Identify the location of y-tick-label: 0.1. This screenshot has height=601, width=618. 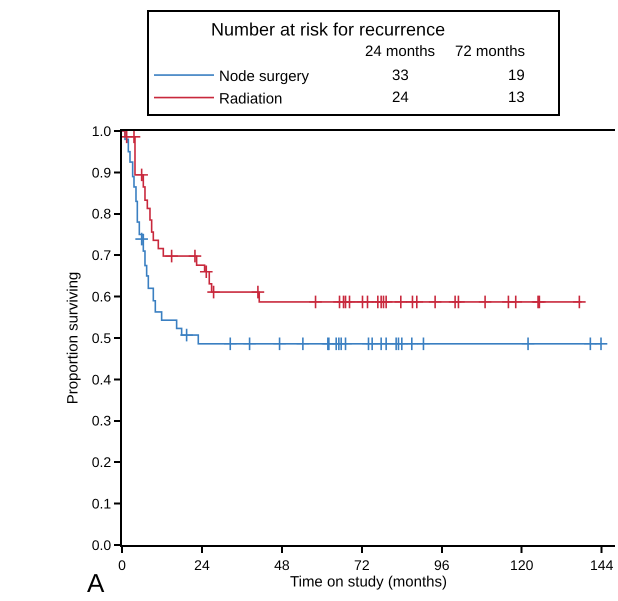
(102, 504).